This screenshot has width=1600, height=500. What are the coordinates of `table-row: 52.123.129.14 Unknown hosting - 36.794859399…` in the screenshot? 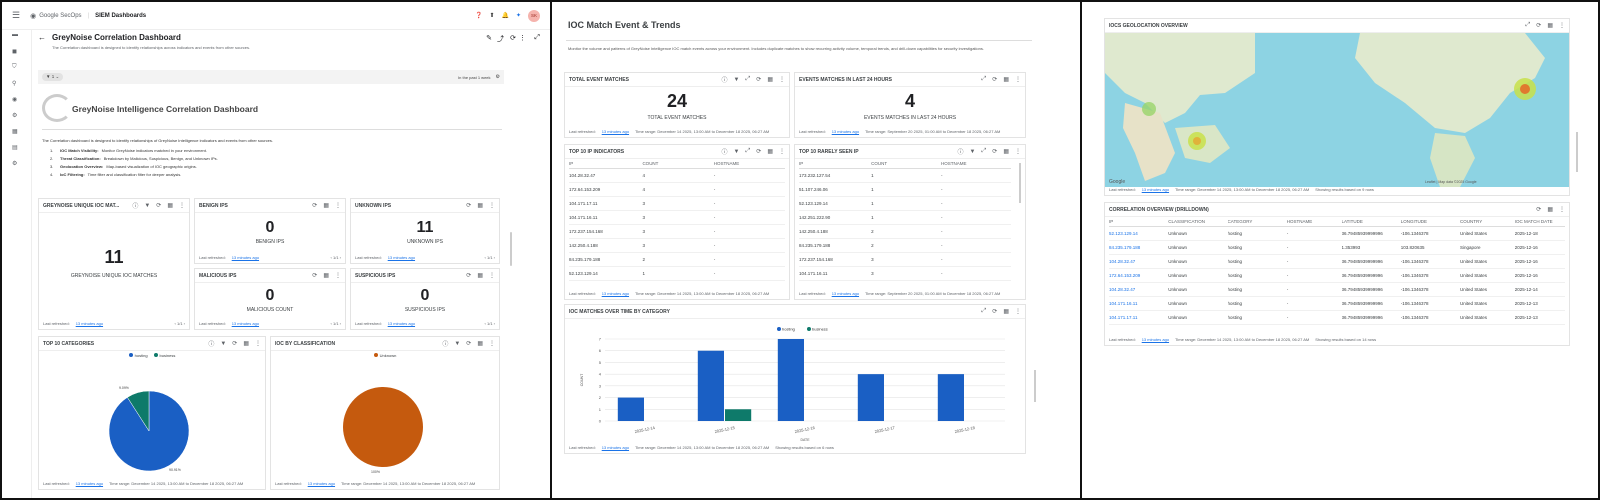 It's located at (1337, 234).